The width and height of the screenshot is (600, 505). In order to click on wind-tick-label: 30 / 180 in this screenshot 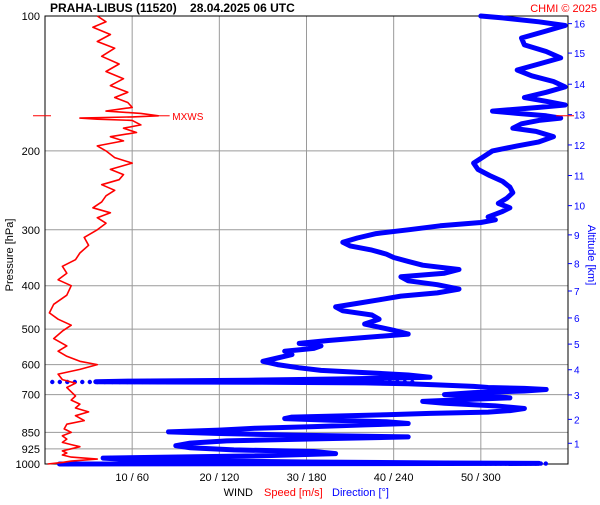, I will do `click(307, 478)`.